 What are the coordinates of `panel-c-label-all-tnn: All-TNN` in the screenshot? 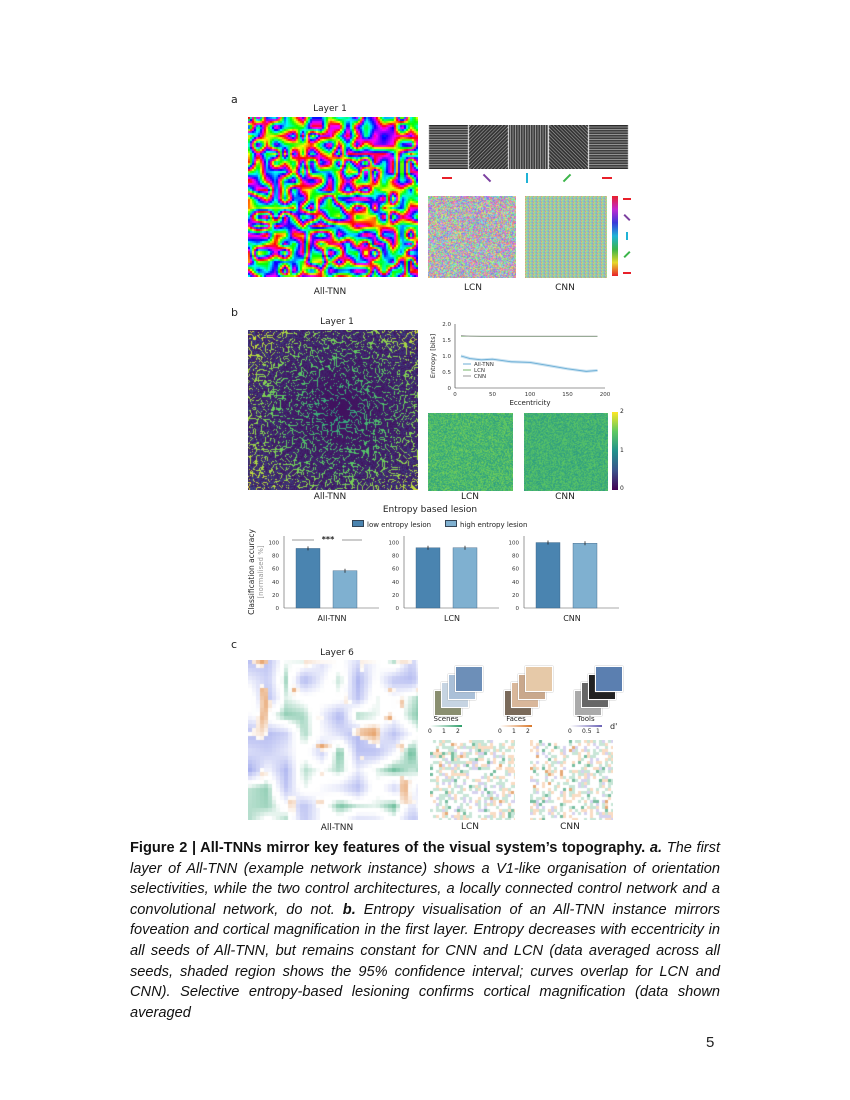 It's located at (337, 828).